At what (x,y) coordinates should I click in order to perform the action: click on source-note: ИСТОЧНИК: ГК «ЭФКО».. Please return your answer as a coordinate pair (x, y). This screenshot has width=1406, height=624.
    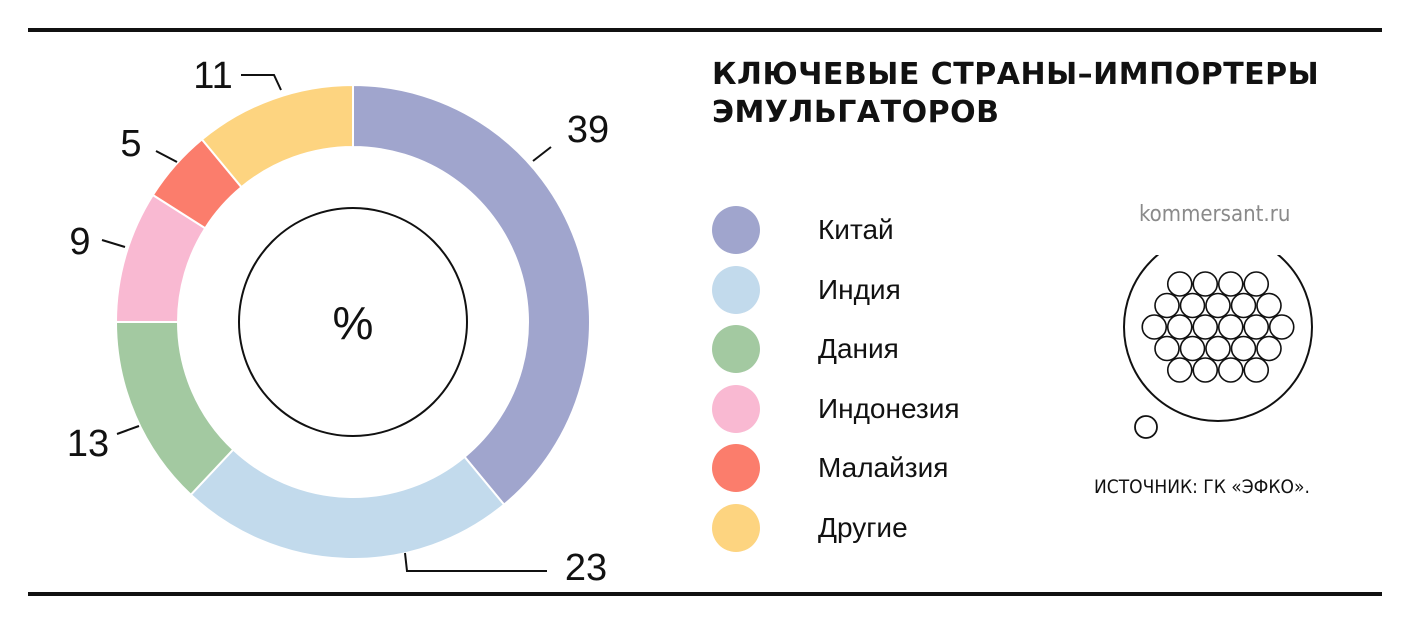
    Looking at the image, I should click on (1202, 487).